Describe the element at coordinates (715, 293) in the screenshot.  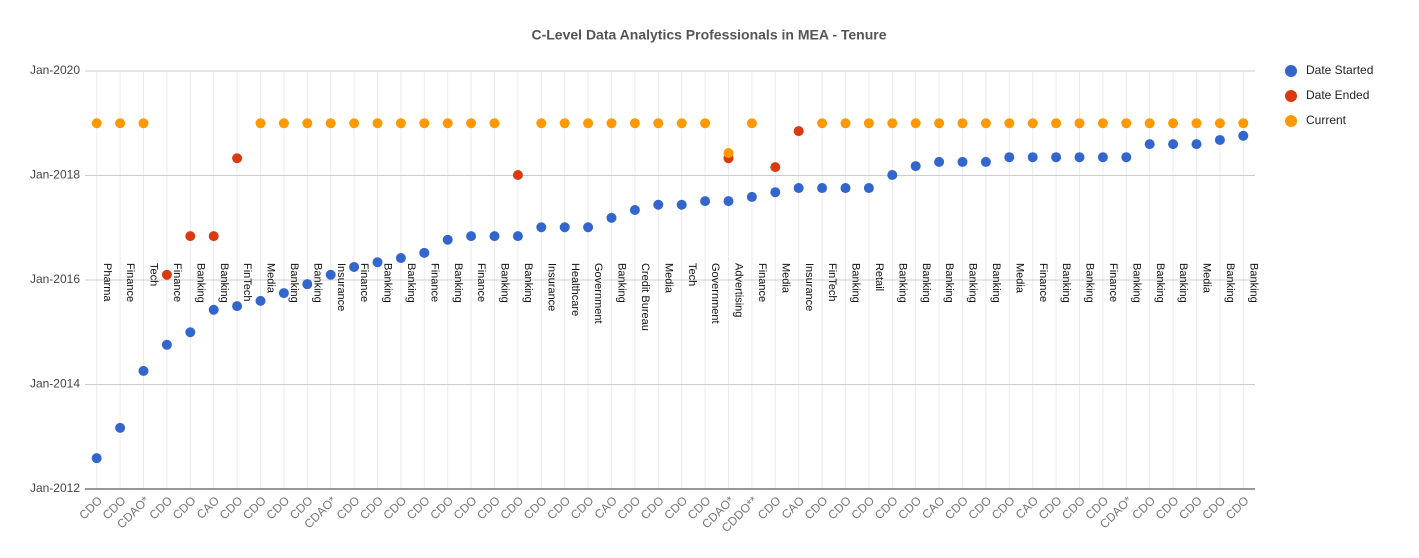
I see `industry-label: Government` at that location.